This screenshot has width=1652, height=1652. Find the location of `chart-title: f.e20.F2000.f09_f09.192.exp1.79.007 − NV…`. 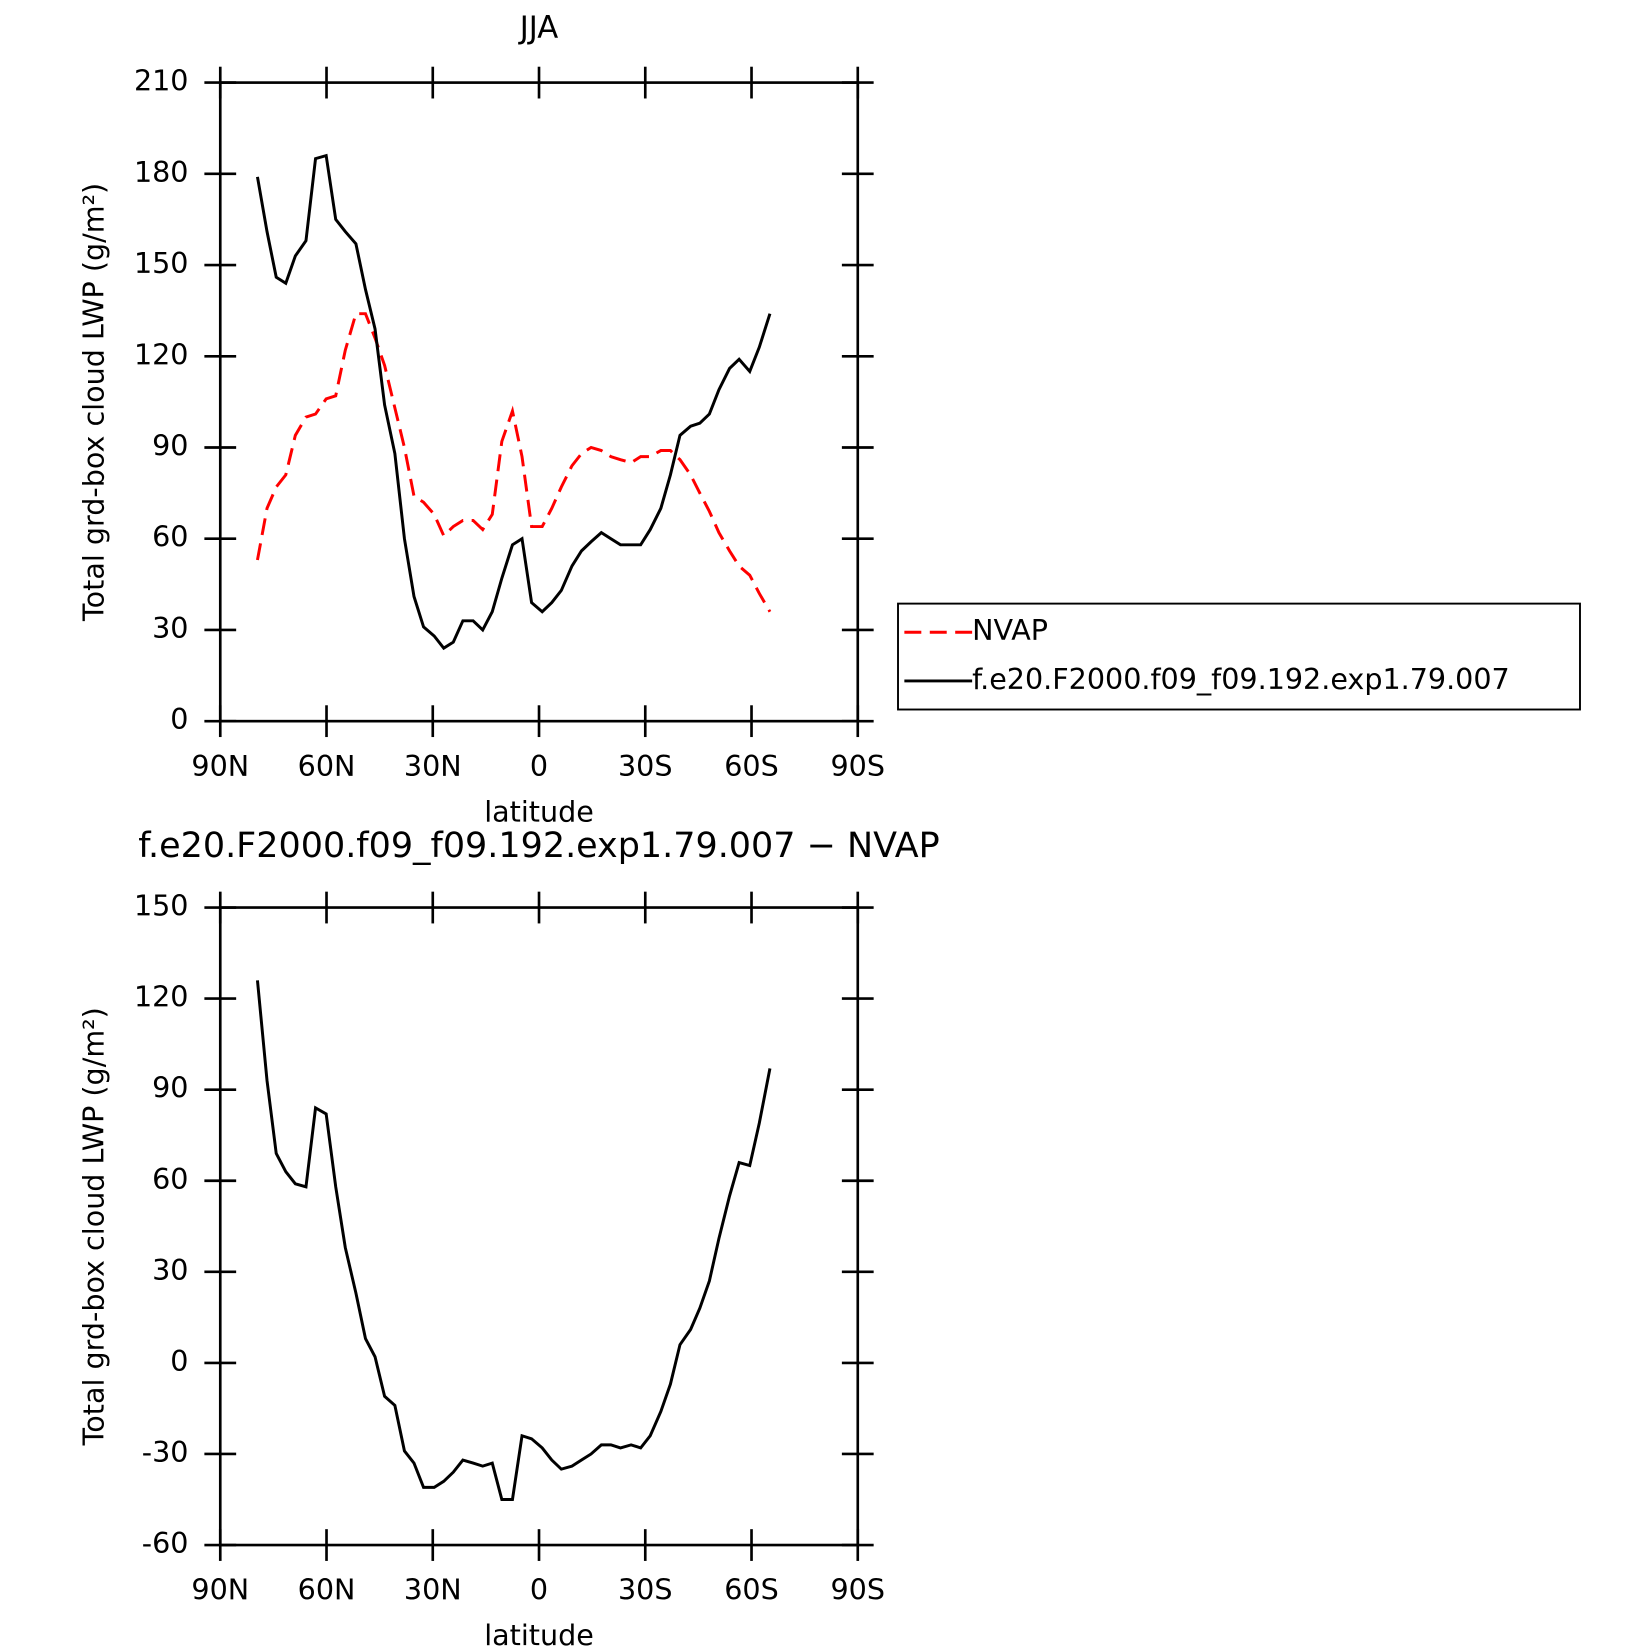

chart-title: f.e20.F2000.f09_f09.192.exp1.79.007 − NV… is located at coordinates (538, 846).